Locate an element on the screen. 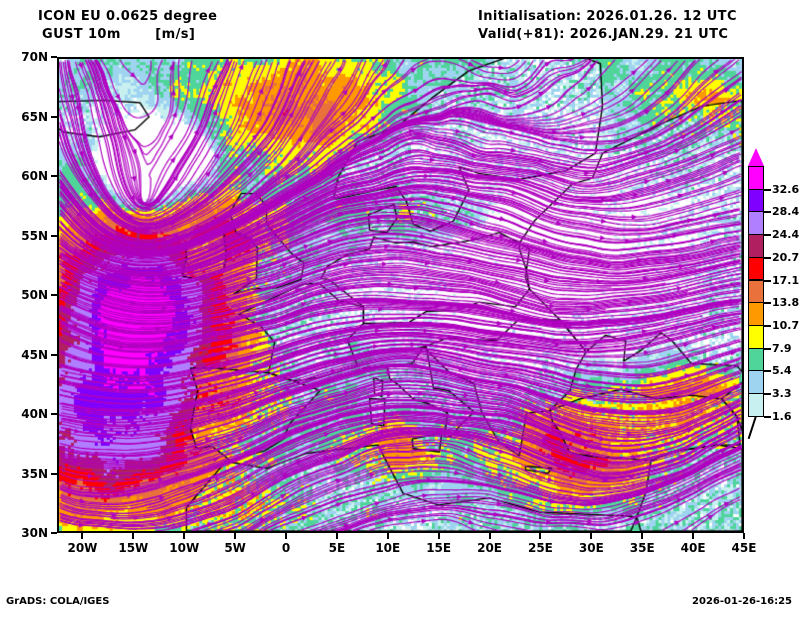 This screenshot has height=618, width=800. header-valid-line: Valid(+81): 2026.JAN.29. 21 UTC is located at coordinates (603, 34).